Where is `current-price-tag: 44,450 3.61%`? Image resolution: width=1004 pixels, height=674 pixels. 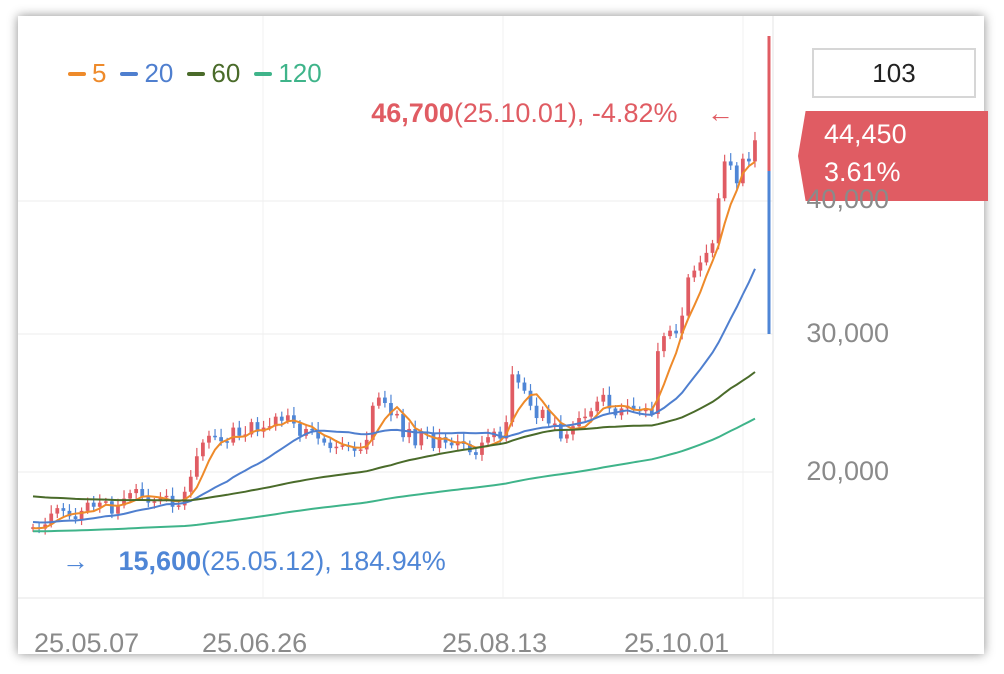 current-price-tag: 44,450 3.61% is located at coordinates (893, 156).